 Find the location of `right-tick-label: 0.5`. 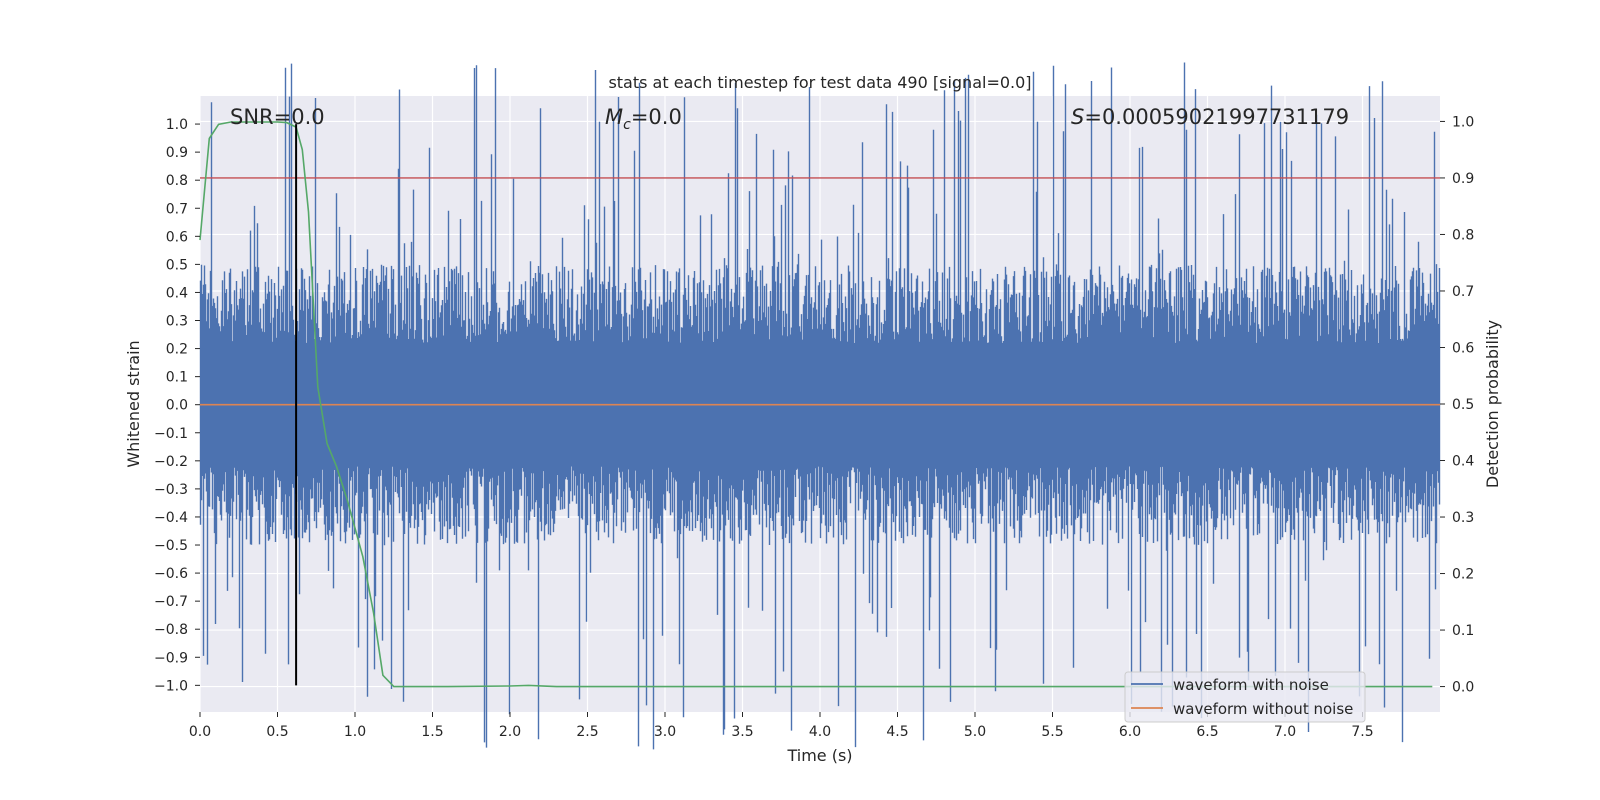

right-tick-label: 0.5 is located at coordinates (1463, 405).